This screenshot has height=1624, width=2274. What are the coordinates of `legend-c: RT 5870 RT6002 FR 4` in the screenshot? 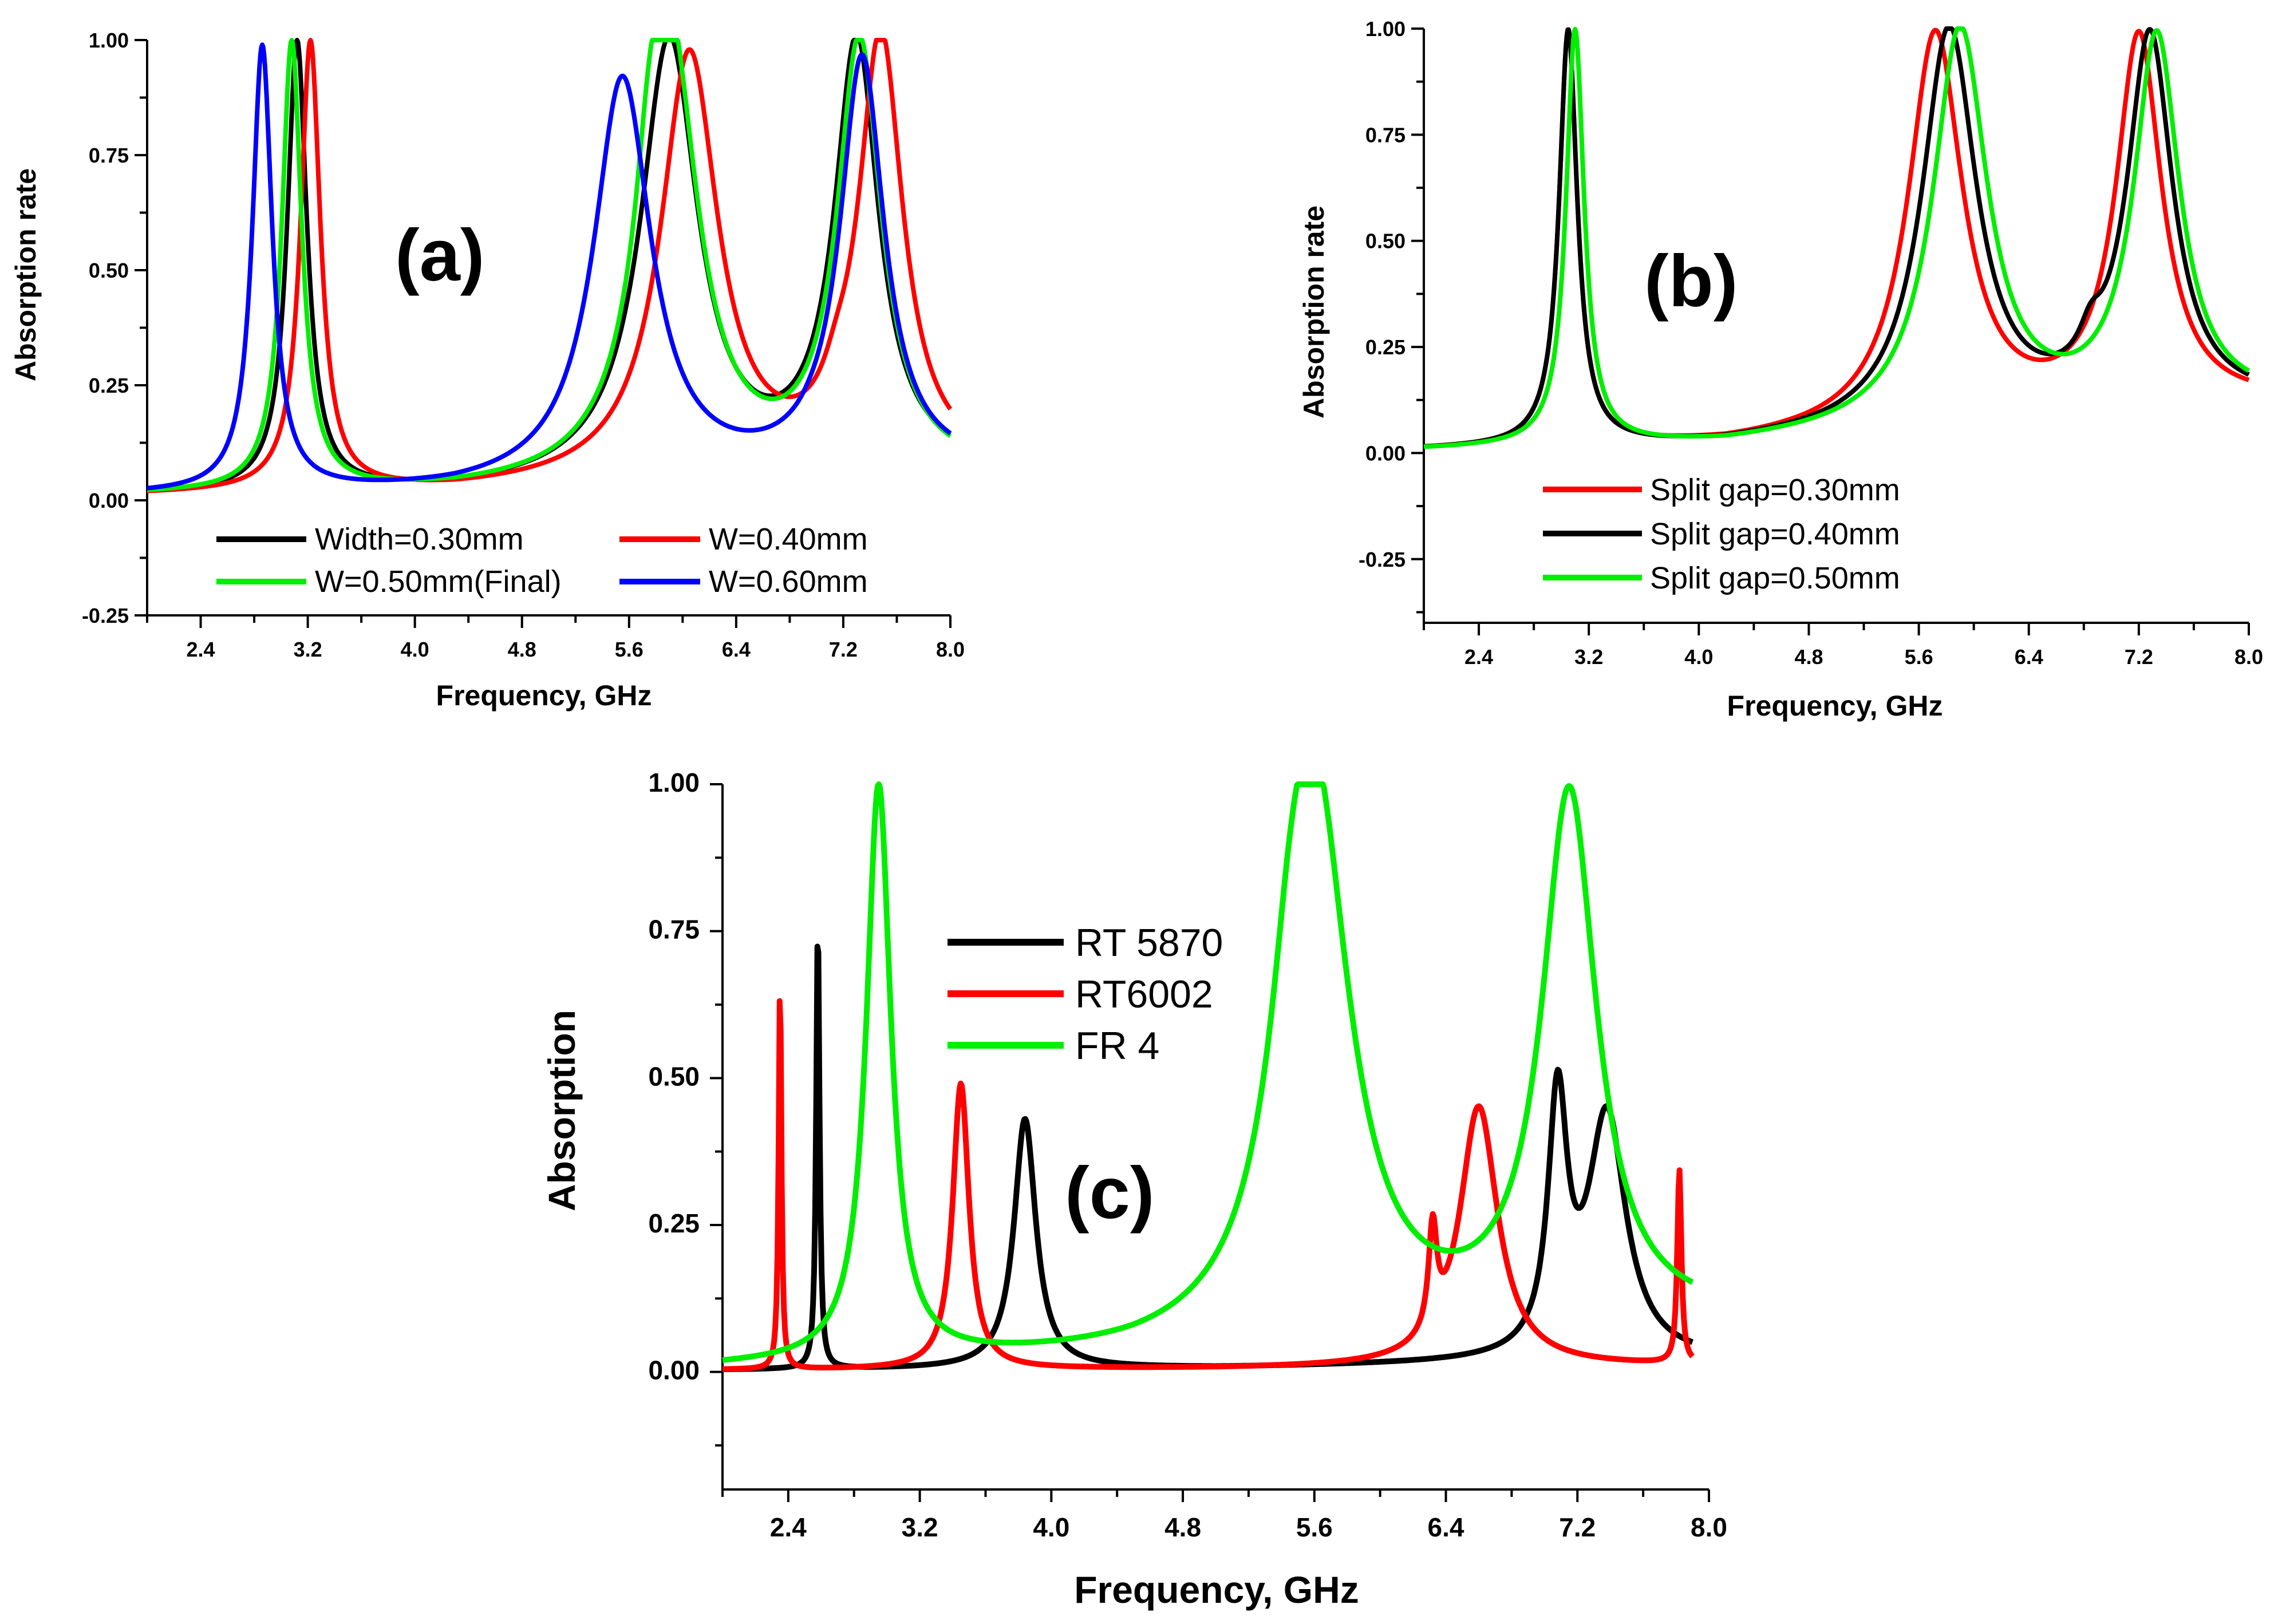 It's located at (1085, 994).